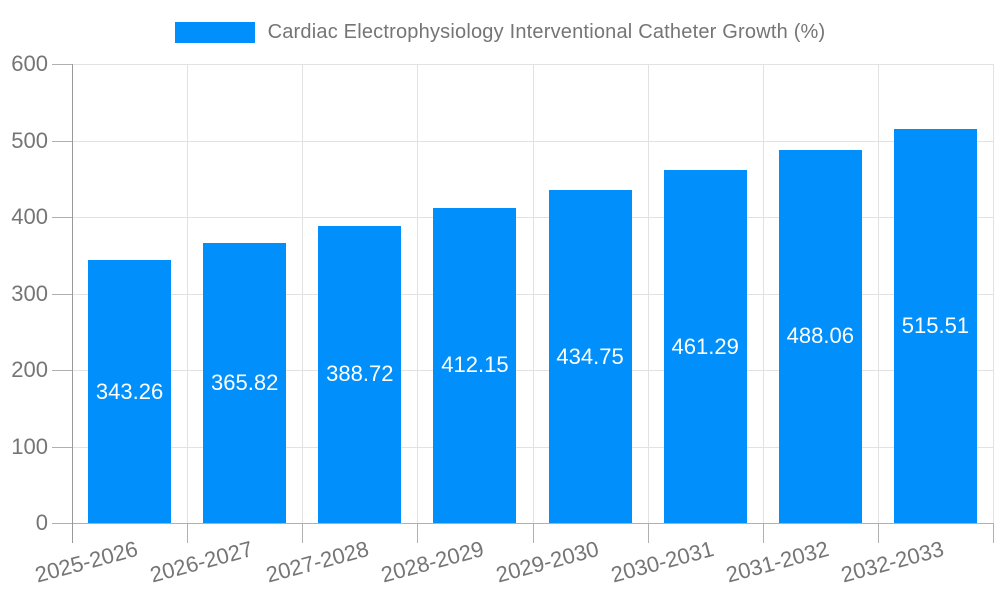 This screenshot has height=600, width=1000. I want to click on bar-value-label: 488.06, so click(820, 336).